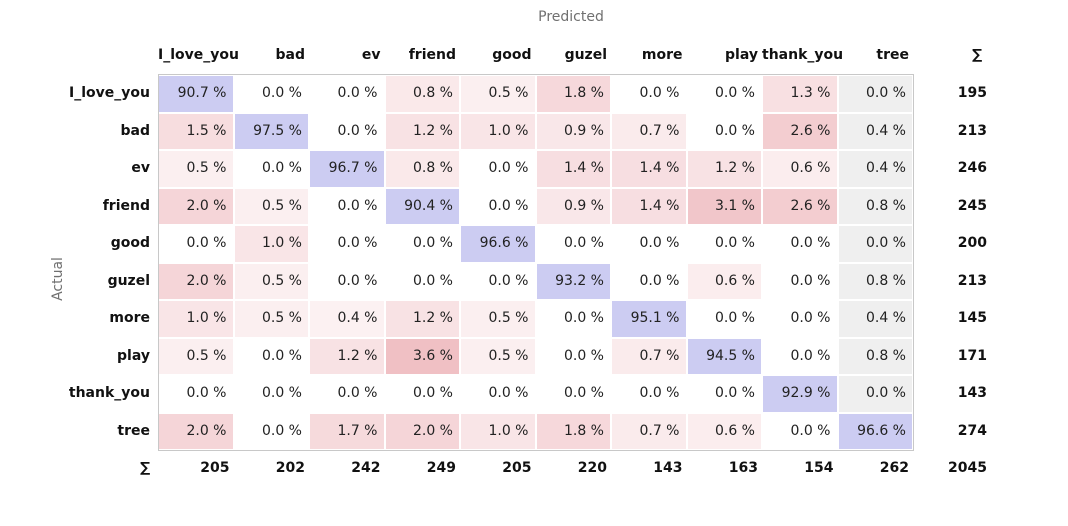  I want to click on matrix-cell: 0.4 %, so click(875, 169).